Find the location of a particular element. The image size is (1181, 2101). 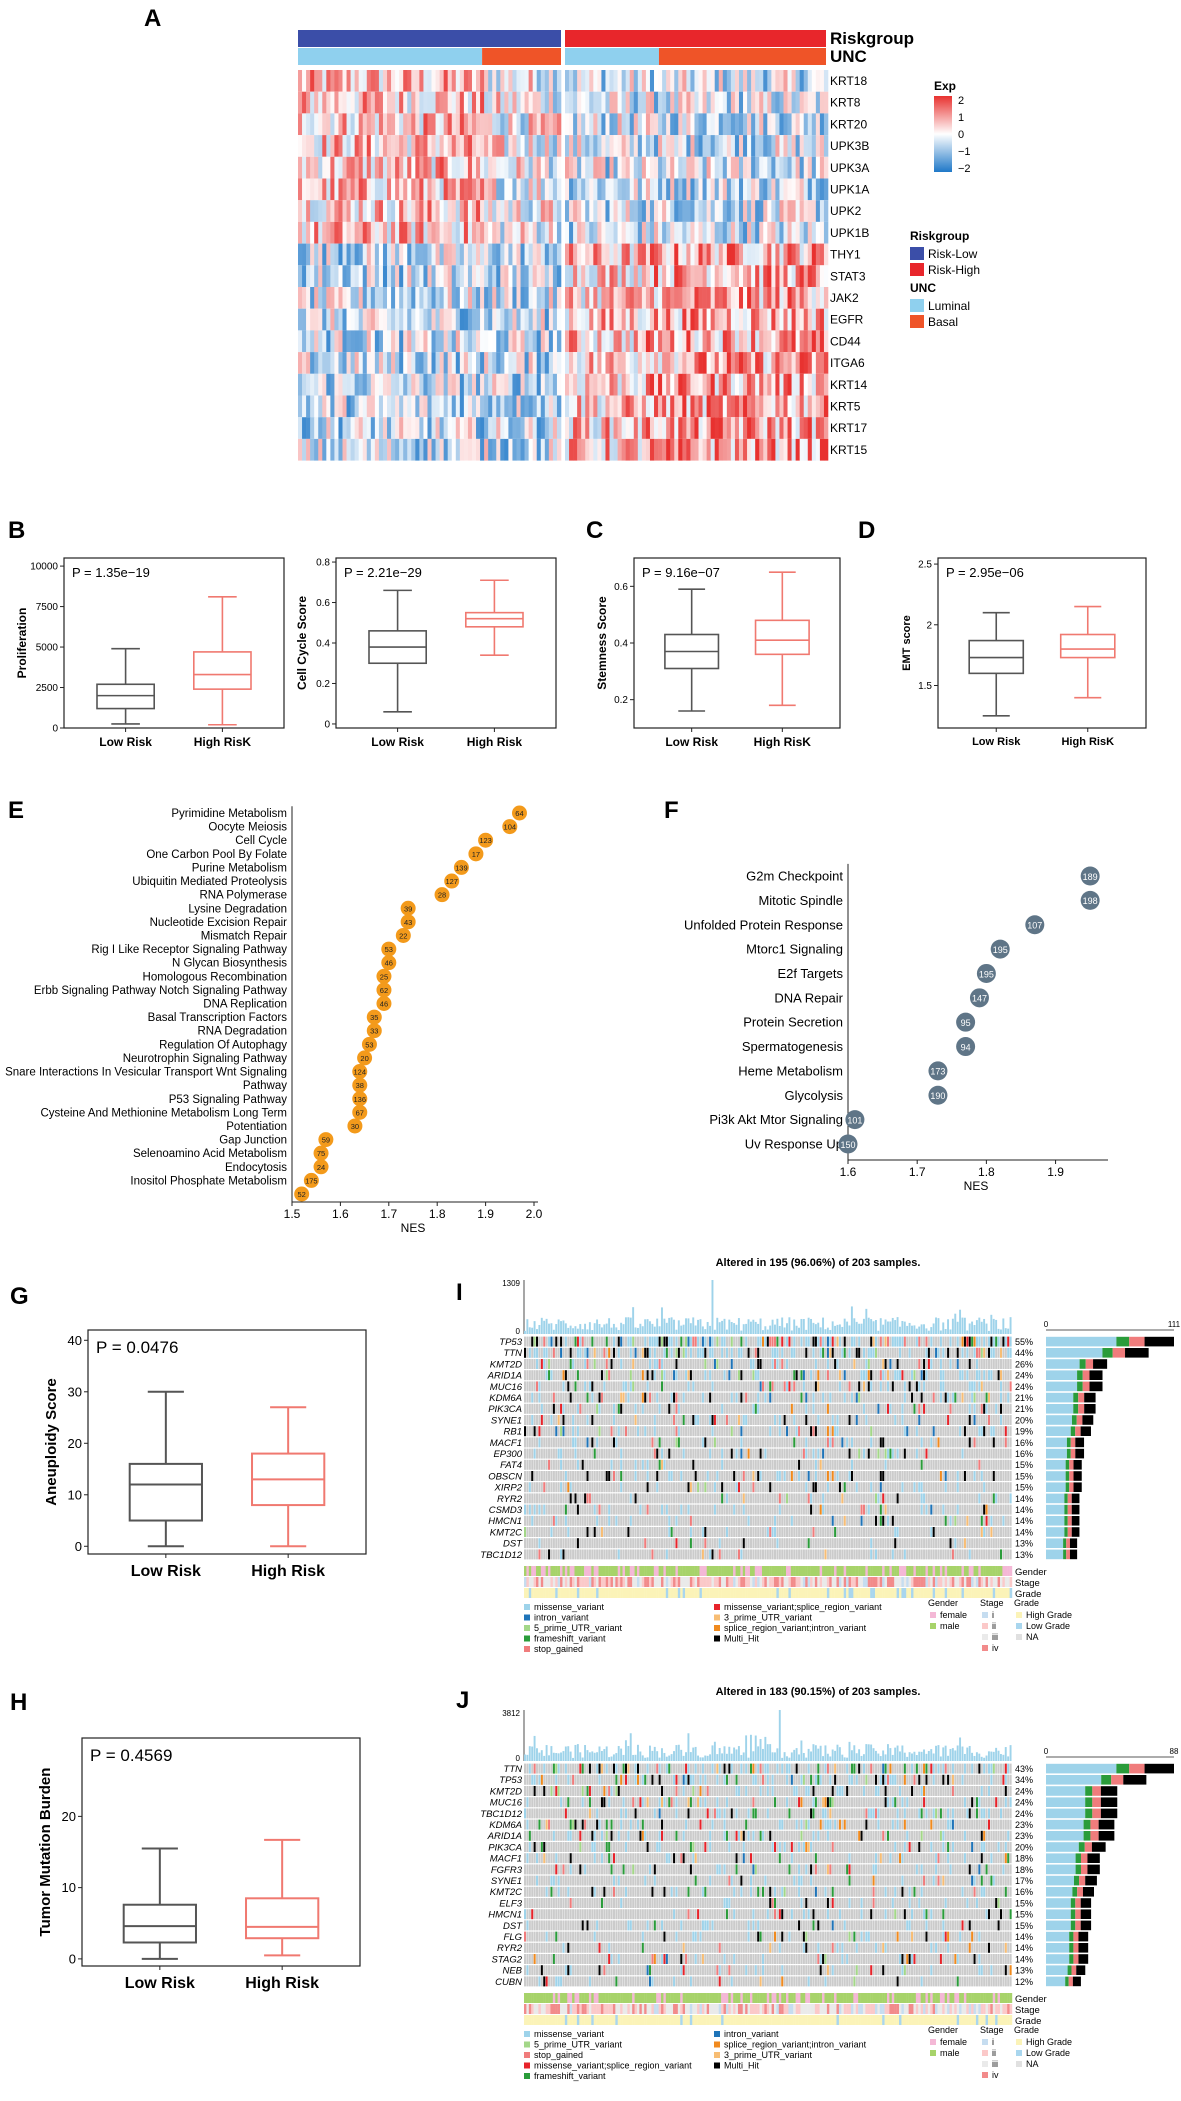

dot-size-label: 17 is located at coordinates (476, 854).